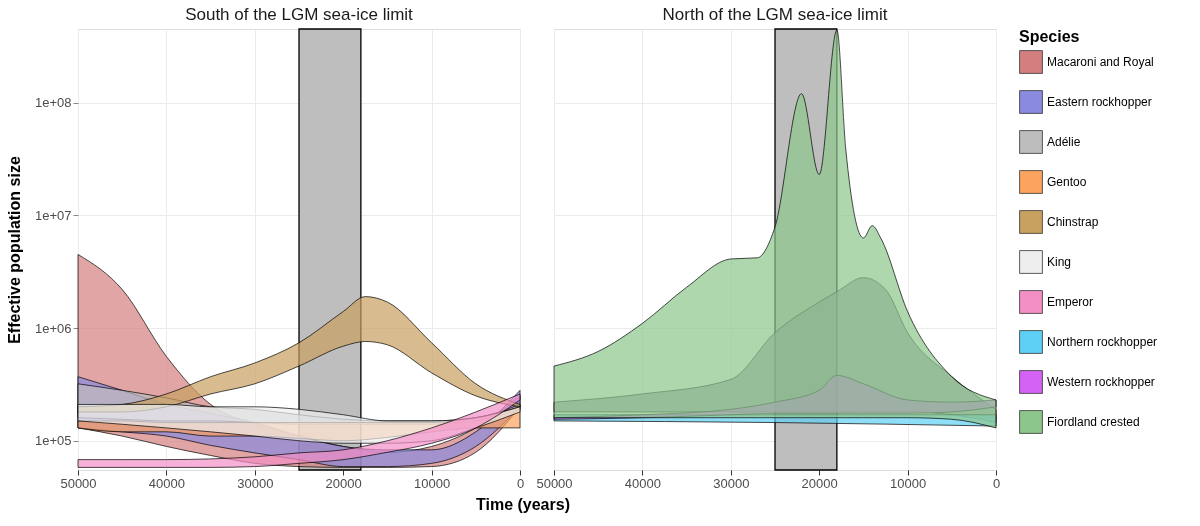  What do you see at coordinates (1093, 422) in the screenshot?
I see `legend-label: Fiordland crested` at bounding box center [1093, 422].